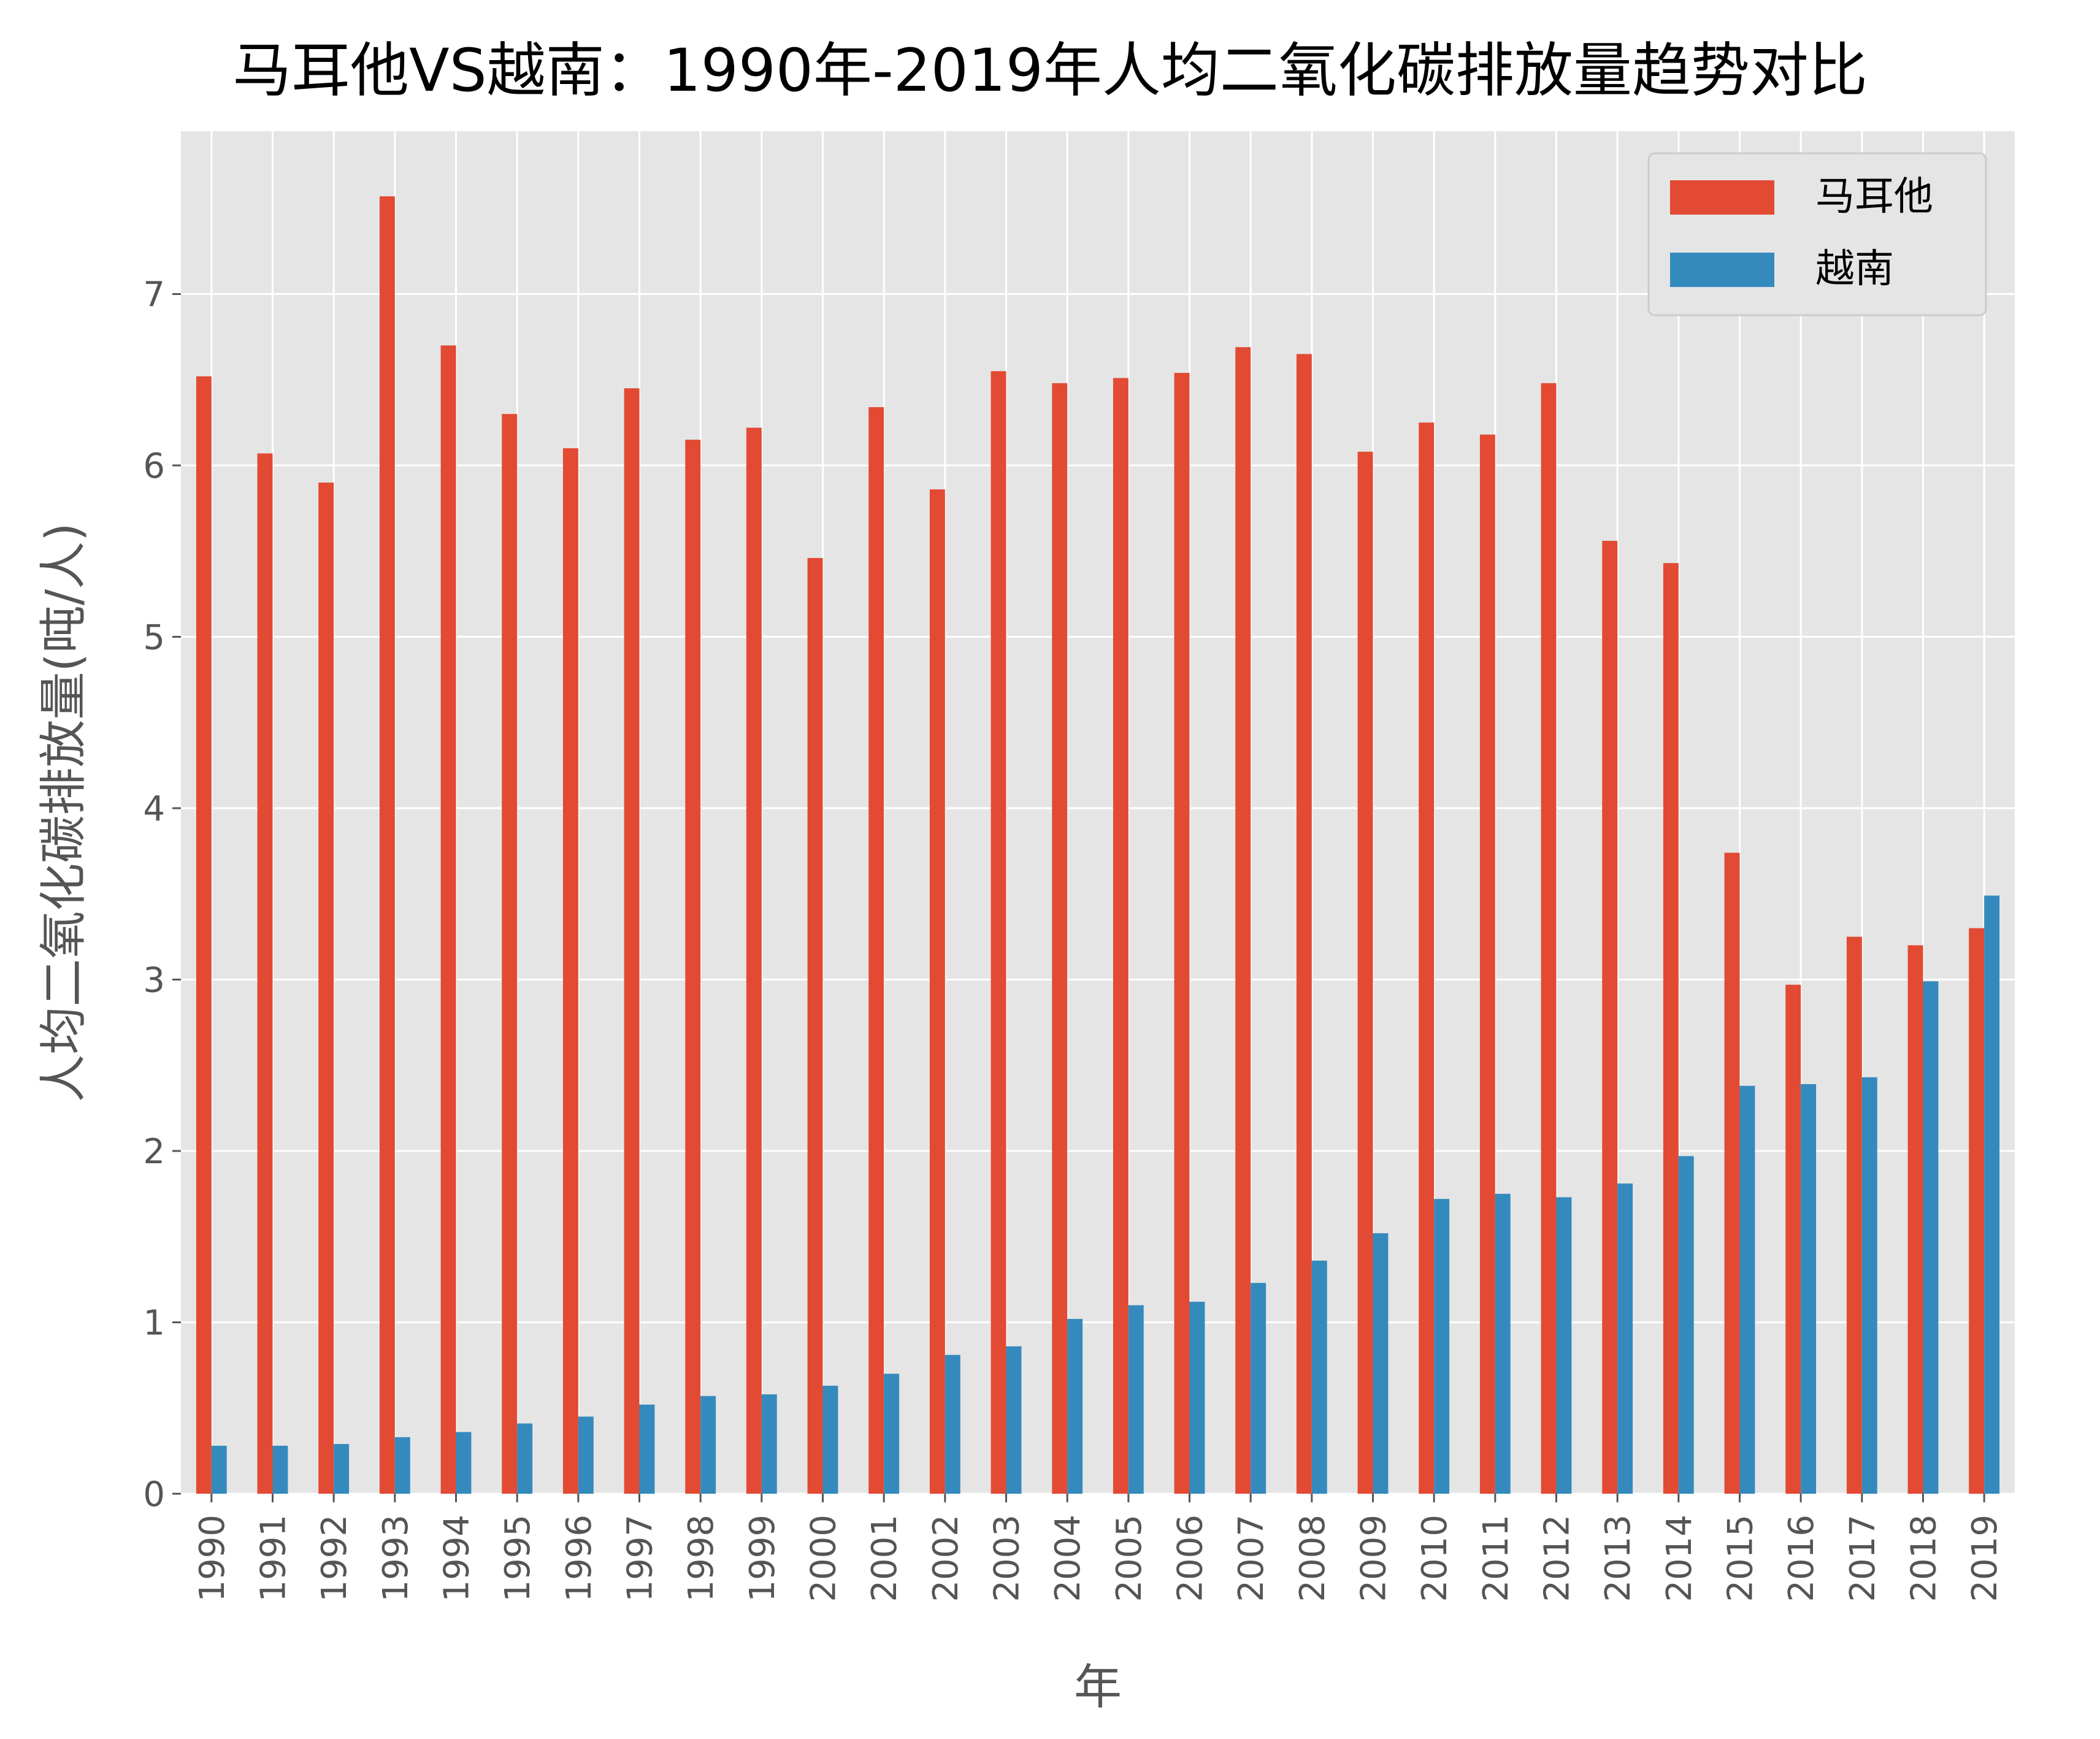 The image size is (2100, 1739). What do you see at coordinates (1191, 1558) in the screenshot?
I see `x-tick-label: 2006` at bounding box center [1191, 1558].